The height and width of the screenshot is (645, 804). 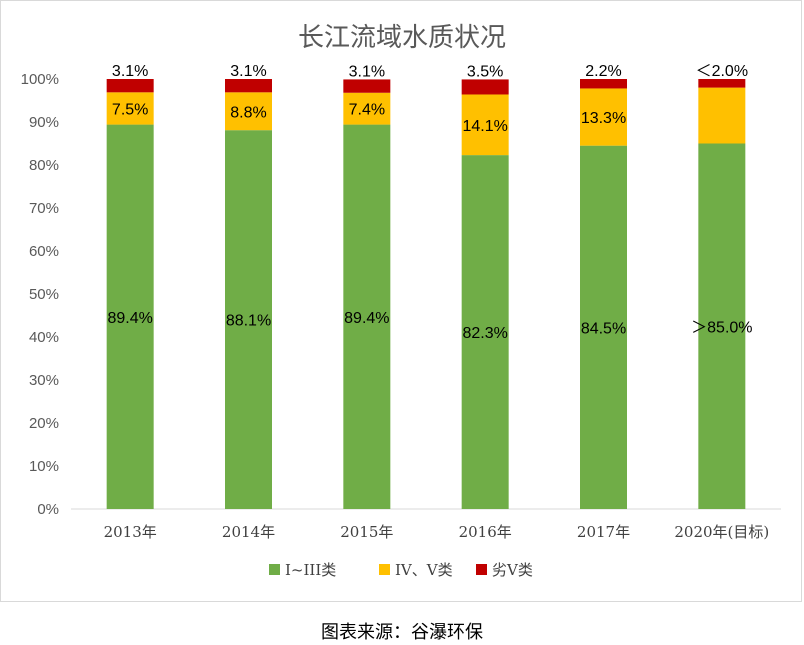 What do you see at coordinates (722, 71) in the screenshot?
I see `data-label: ＜2.0%` at bounding box center [722, 71].